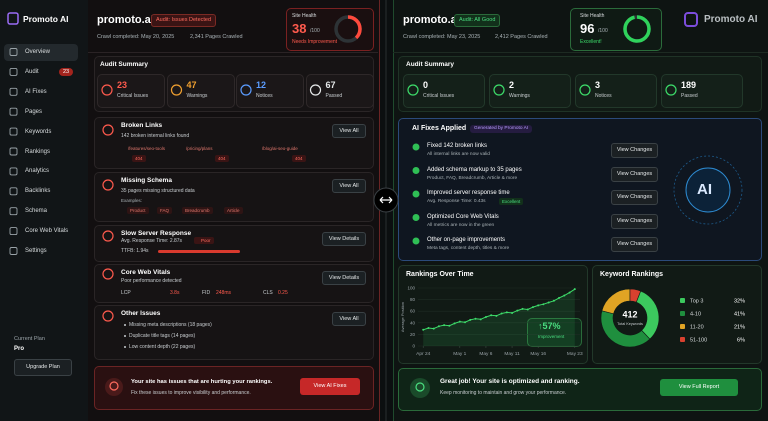 Image resolution: width=768 pixels, height=421 pixels. Describe the element at coordinates (704, 189) in the screenshot. I see `ai-illustration: AI` at that location.